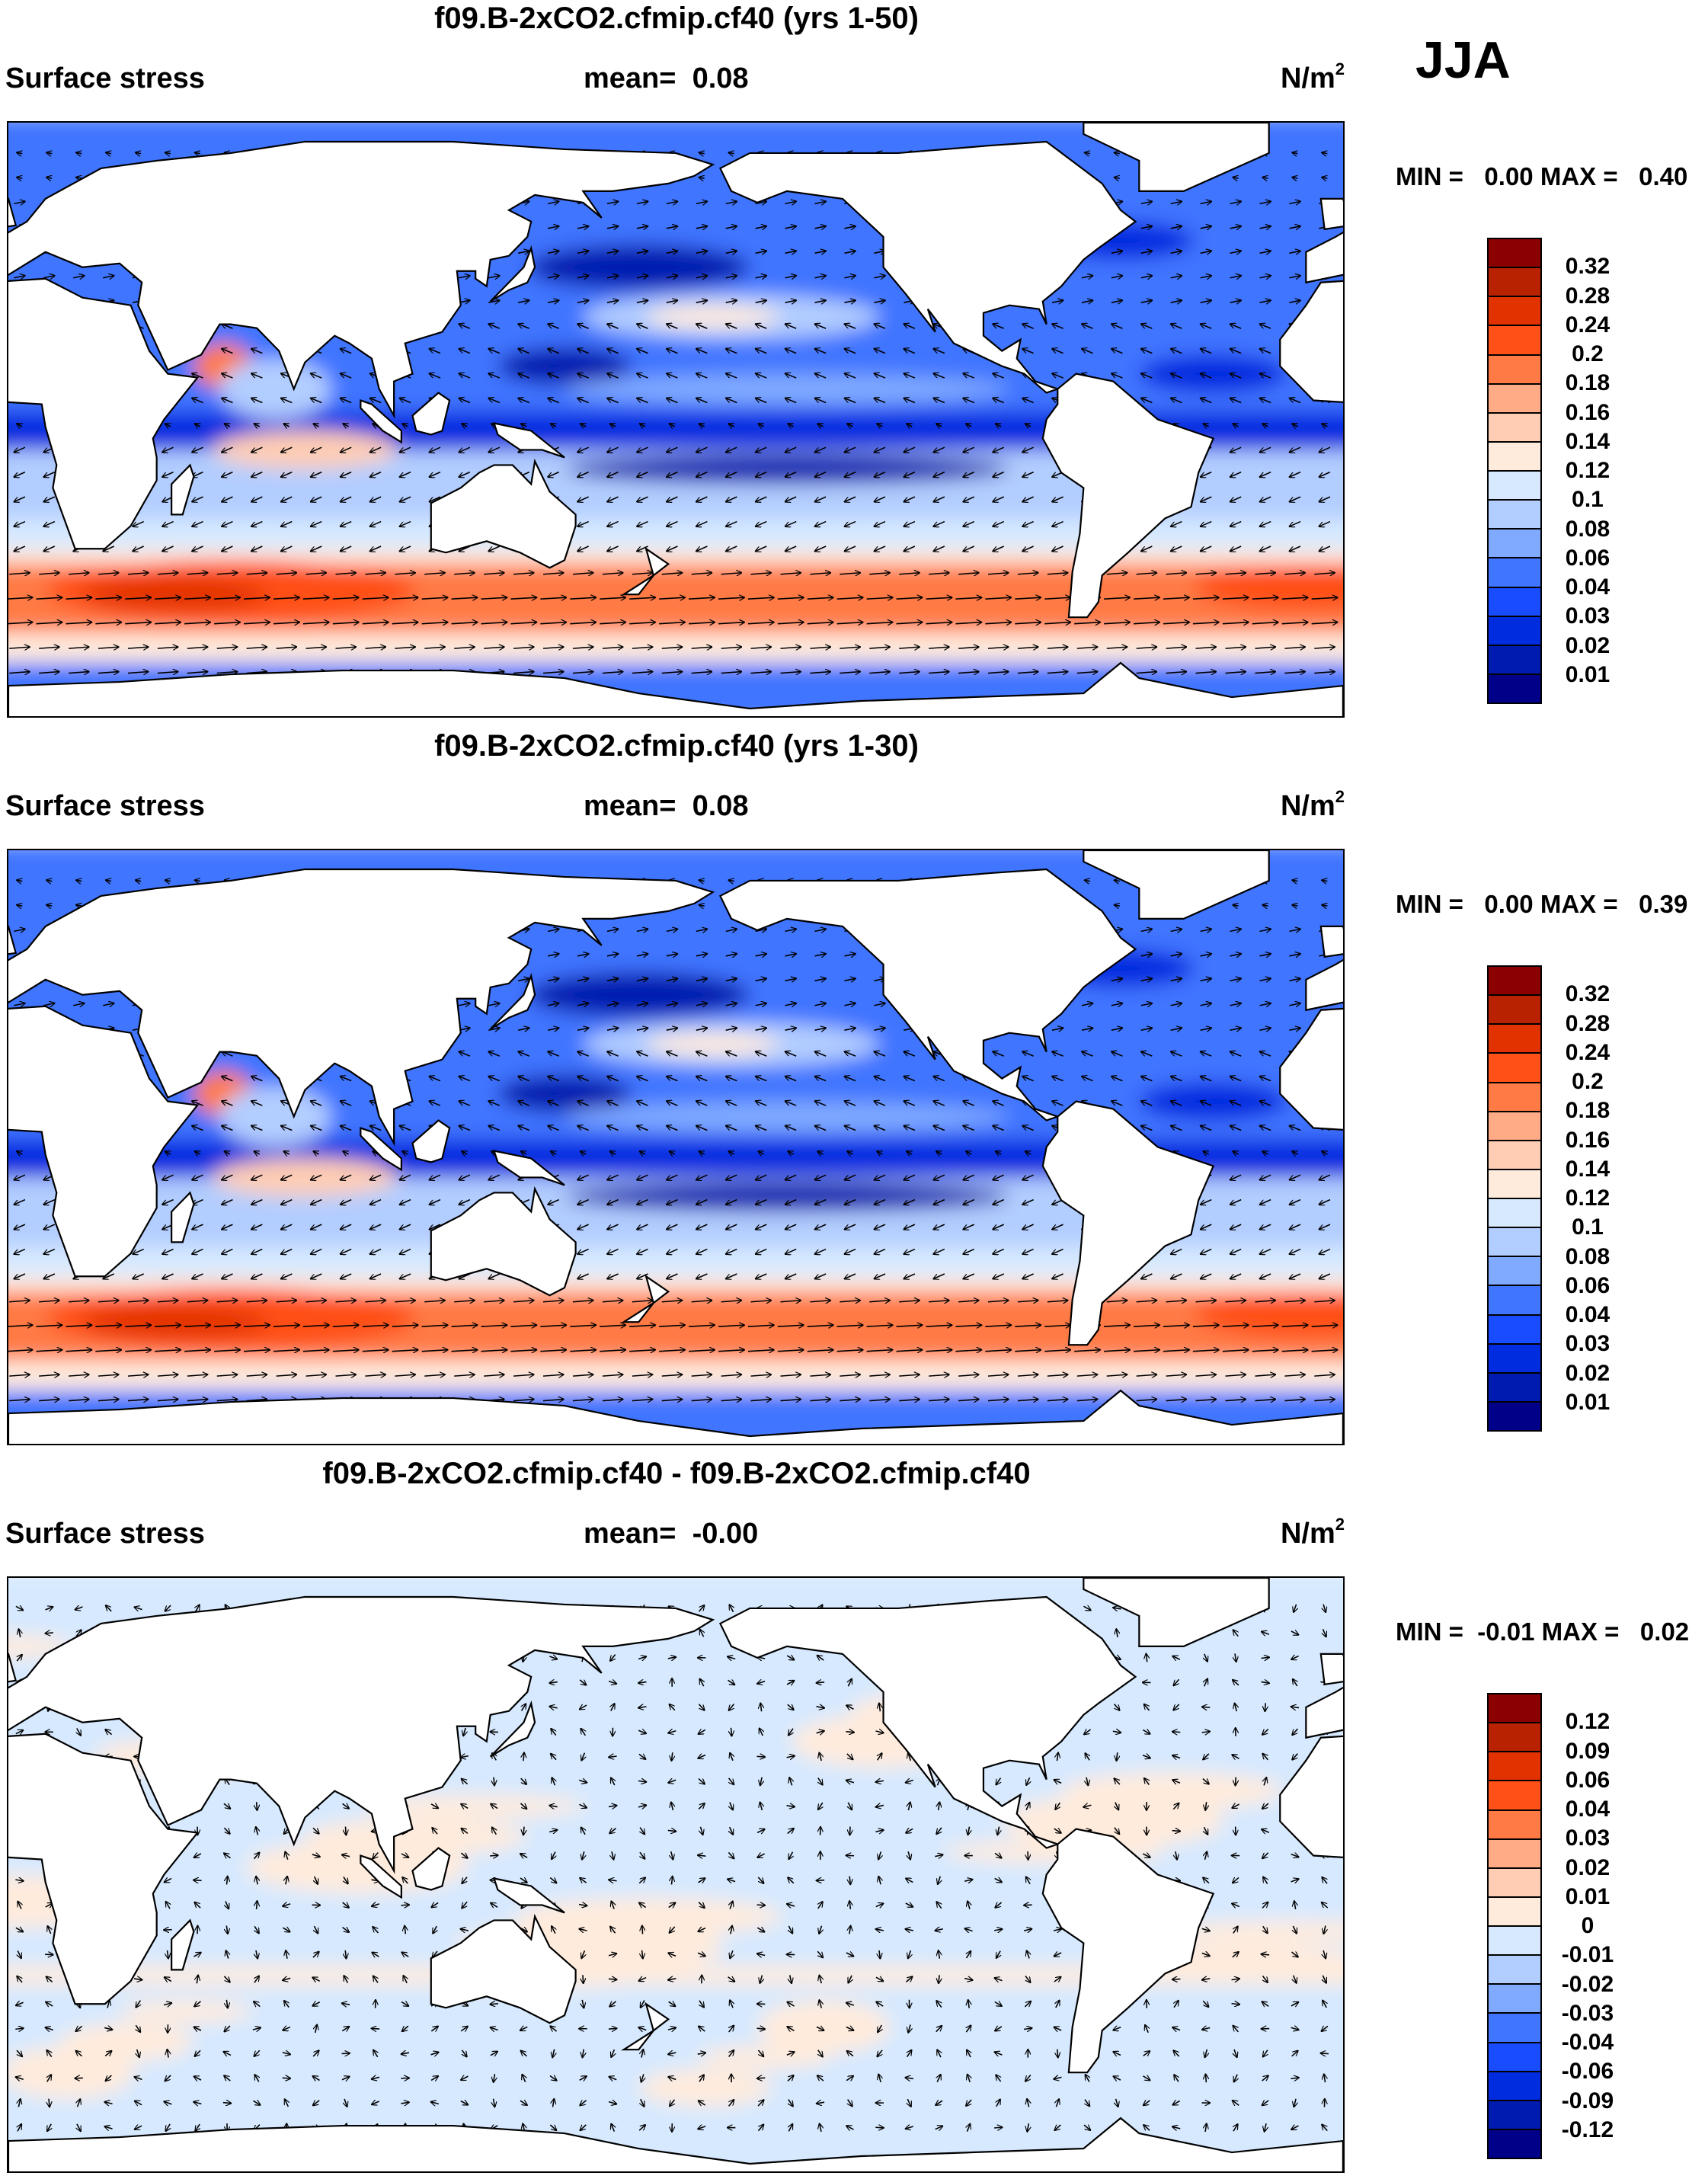 Image resolution: width=1708 pixels, height=2179 pixels. What do you see at coordinates (1588, 1955) in the screenshot?
I see `colorbar-tick-label: -0.01` at bounding box center [1588, 1955].